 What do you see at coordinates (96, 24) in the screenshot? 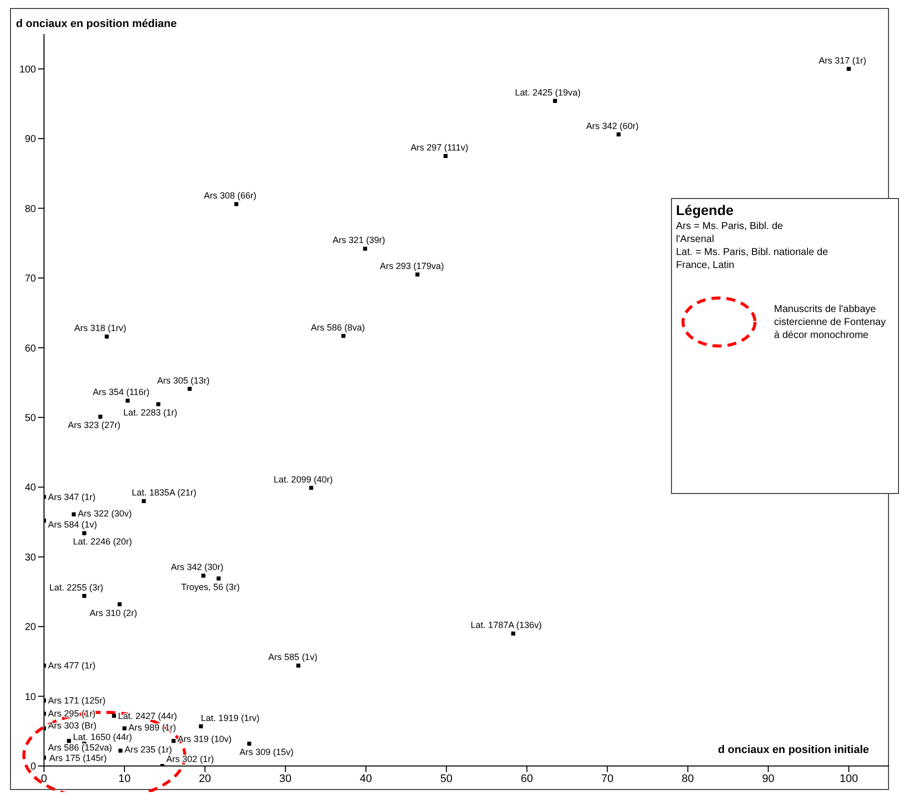
I see `y-axis-title: d onciaux en position médiane` at bounding box center [96, 24].